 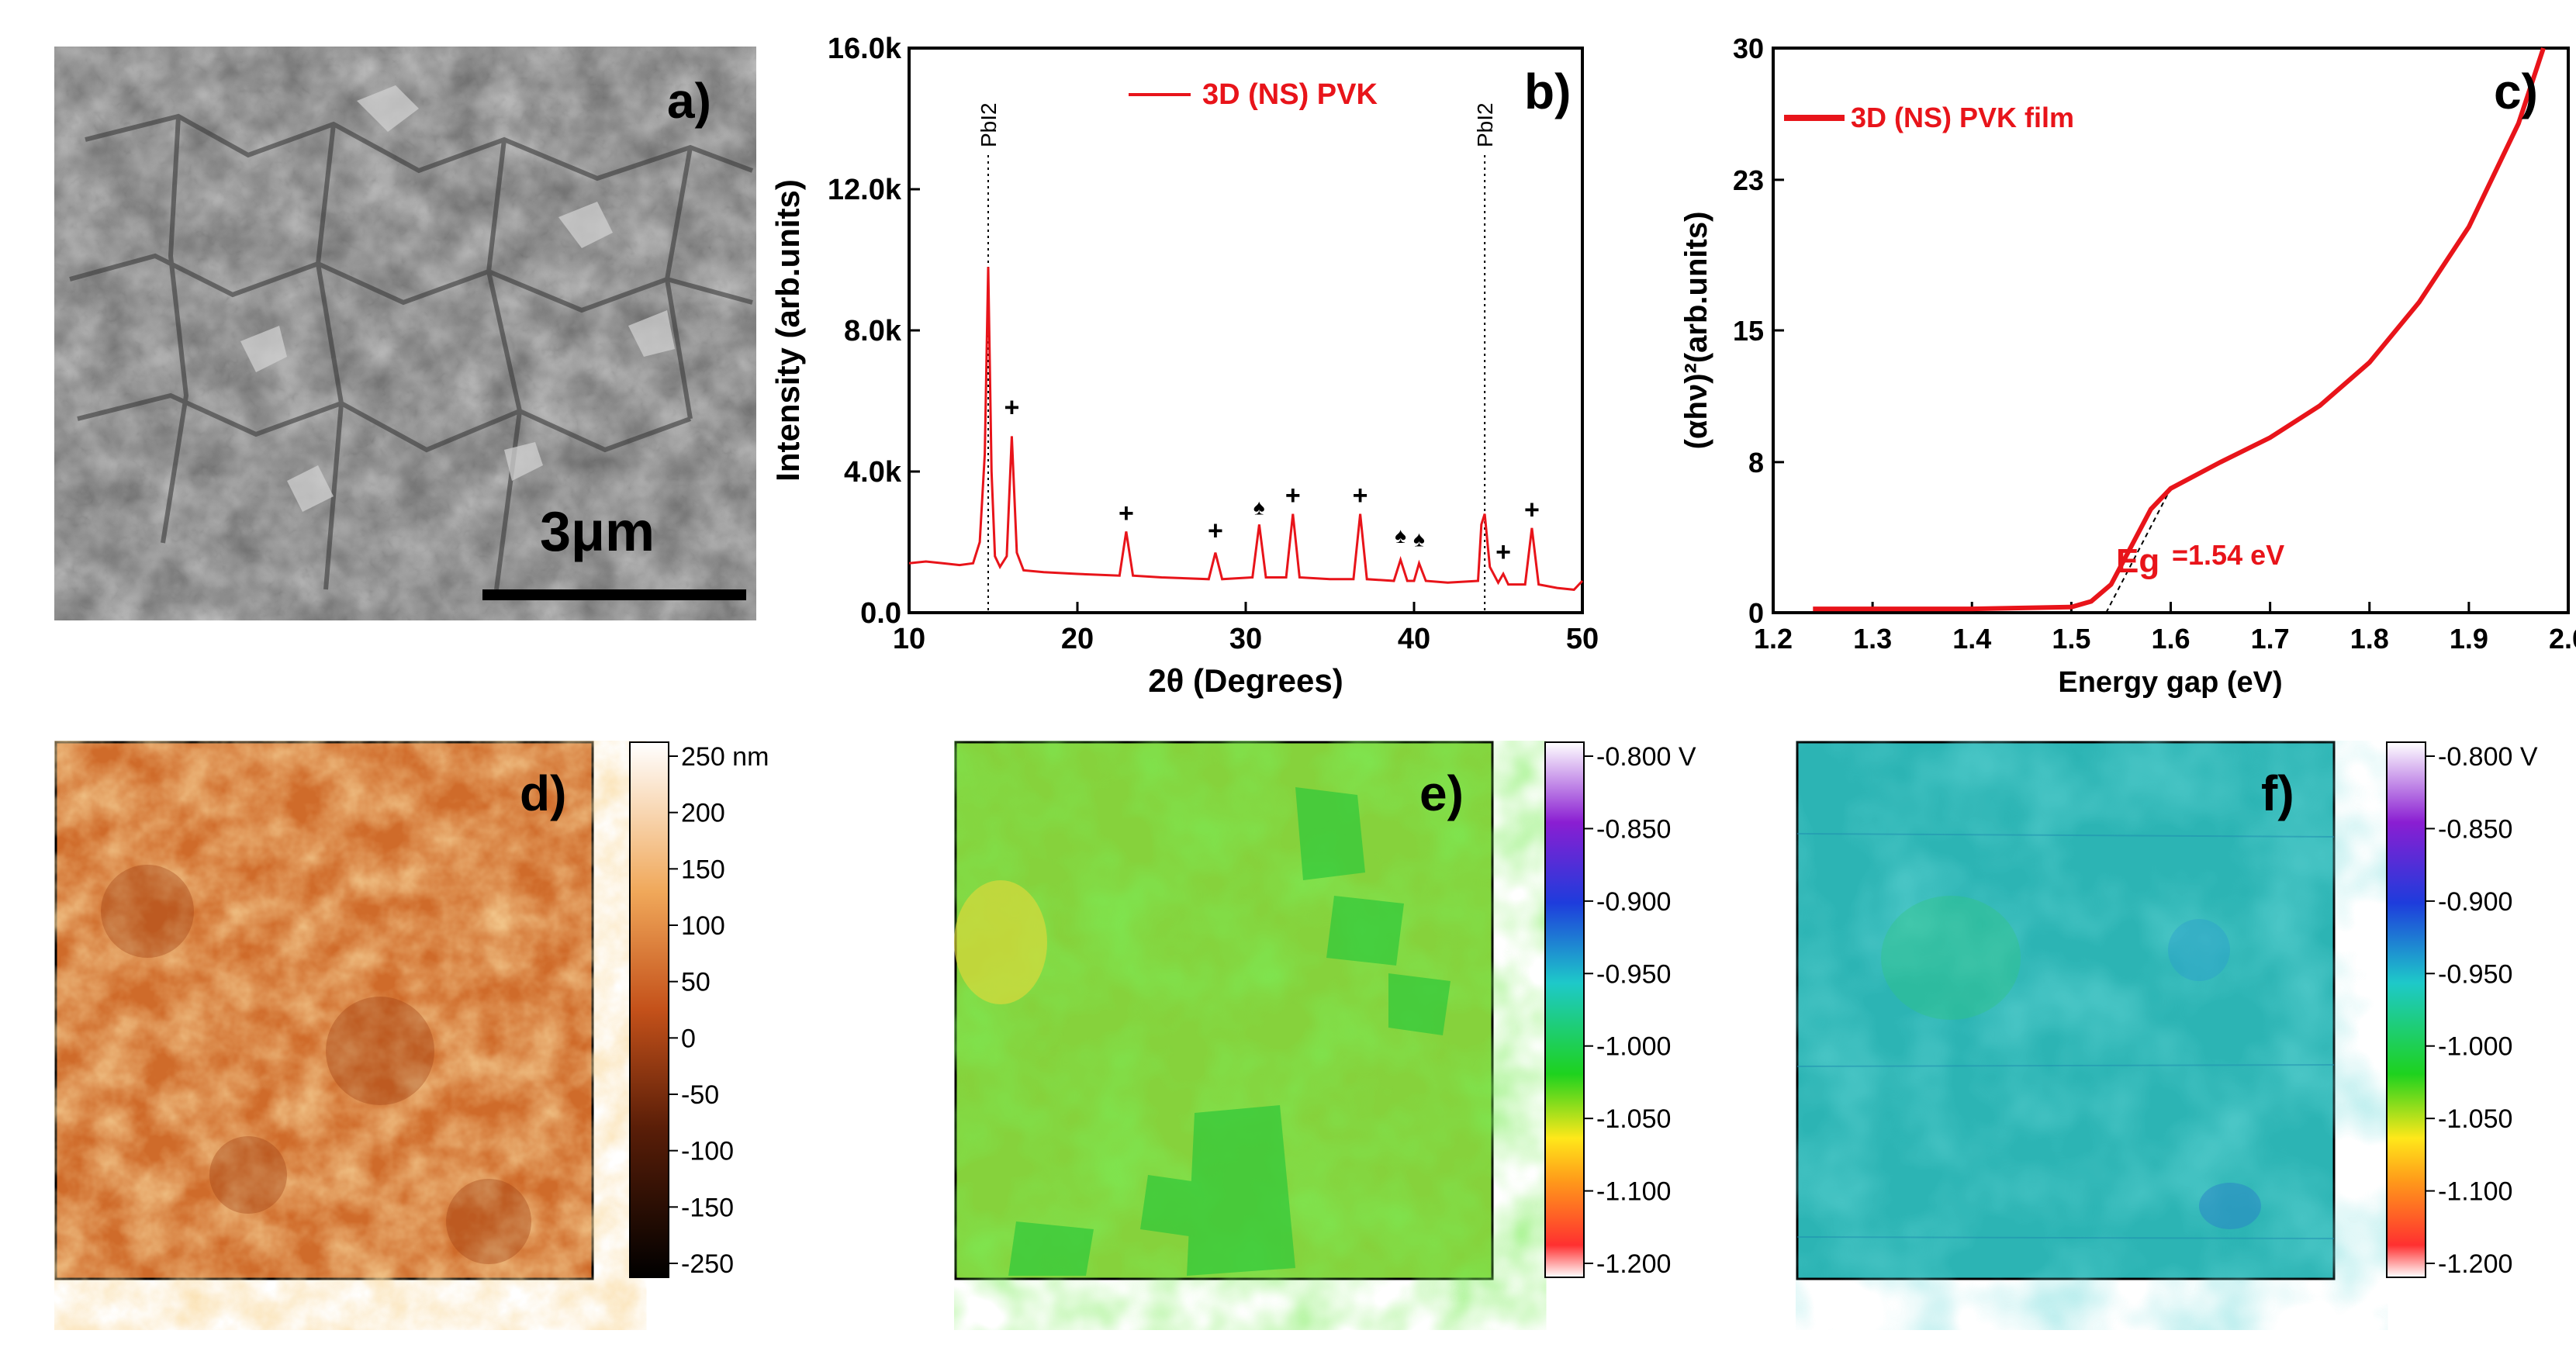 What do you see at coordinates (865, 190) in the screenshot?
I see `y-tick-label: 12.0k` at bounding box center [865, 190].